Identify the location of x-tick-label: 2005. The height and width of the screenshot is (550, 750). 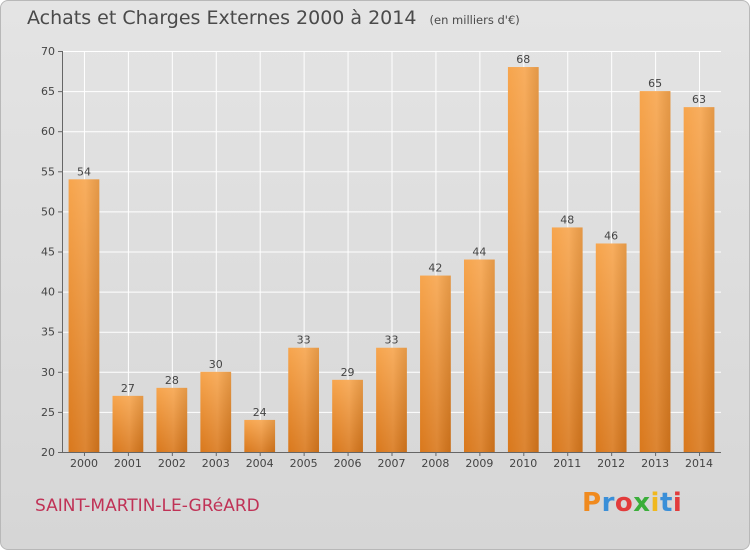
(304, 463).